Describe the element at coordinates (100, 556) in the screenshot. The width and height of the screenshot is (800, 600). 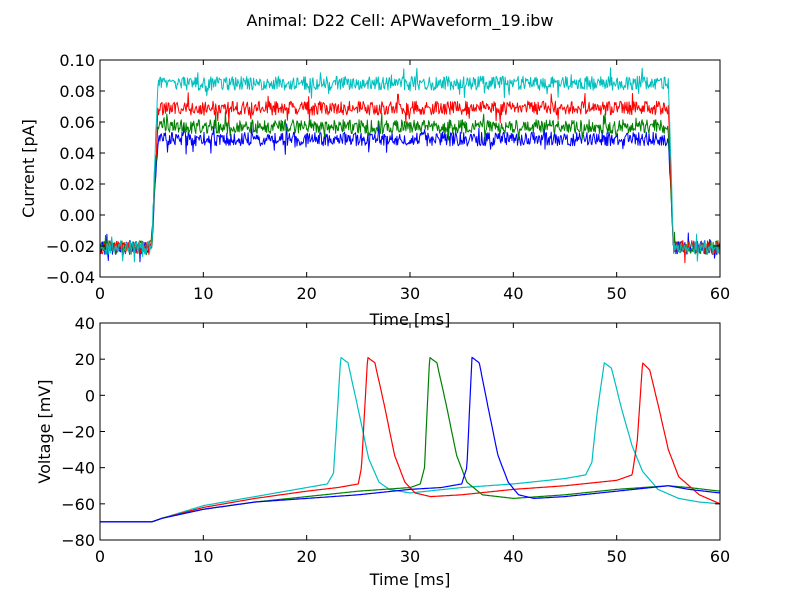
I see `voltage-x-tick-label: 0` at that location.